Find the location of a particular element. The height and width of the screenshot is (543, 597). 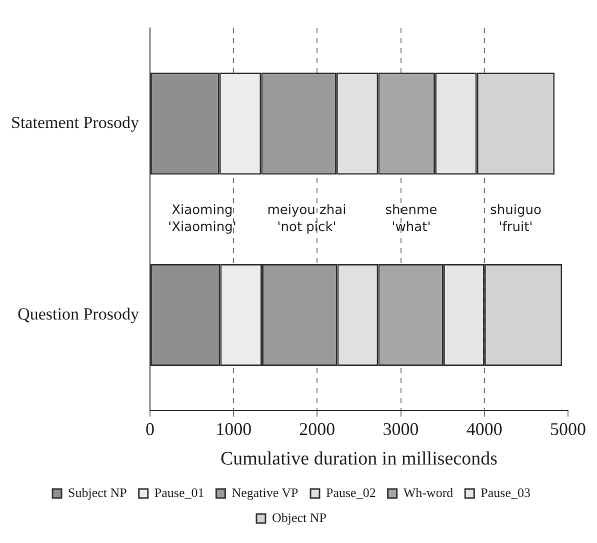

annotation: shuiguo 'fruit' is located at coordinates (516, 219).